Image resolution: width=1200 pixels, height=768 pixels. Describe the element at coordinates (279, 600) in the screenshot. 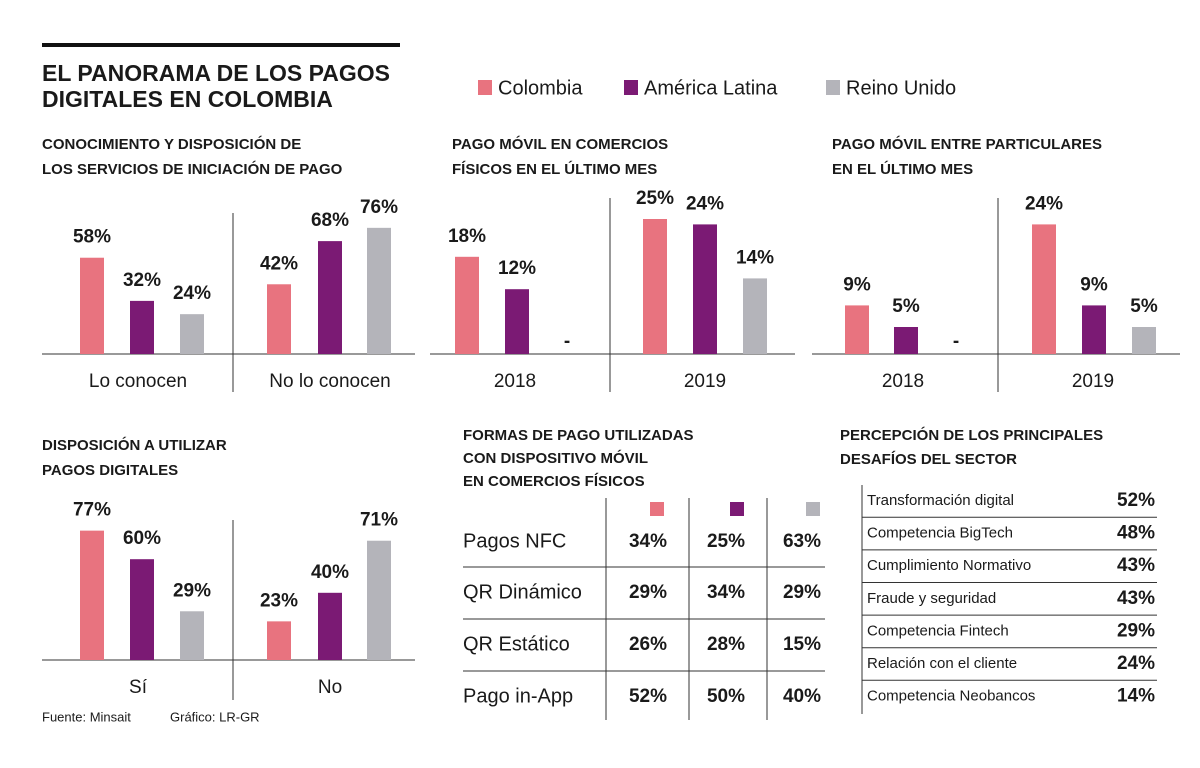

I see `value-label: 23%` at that location.